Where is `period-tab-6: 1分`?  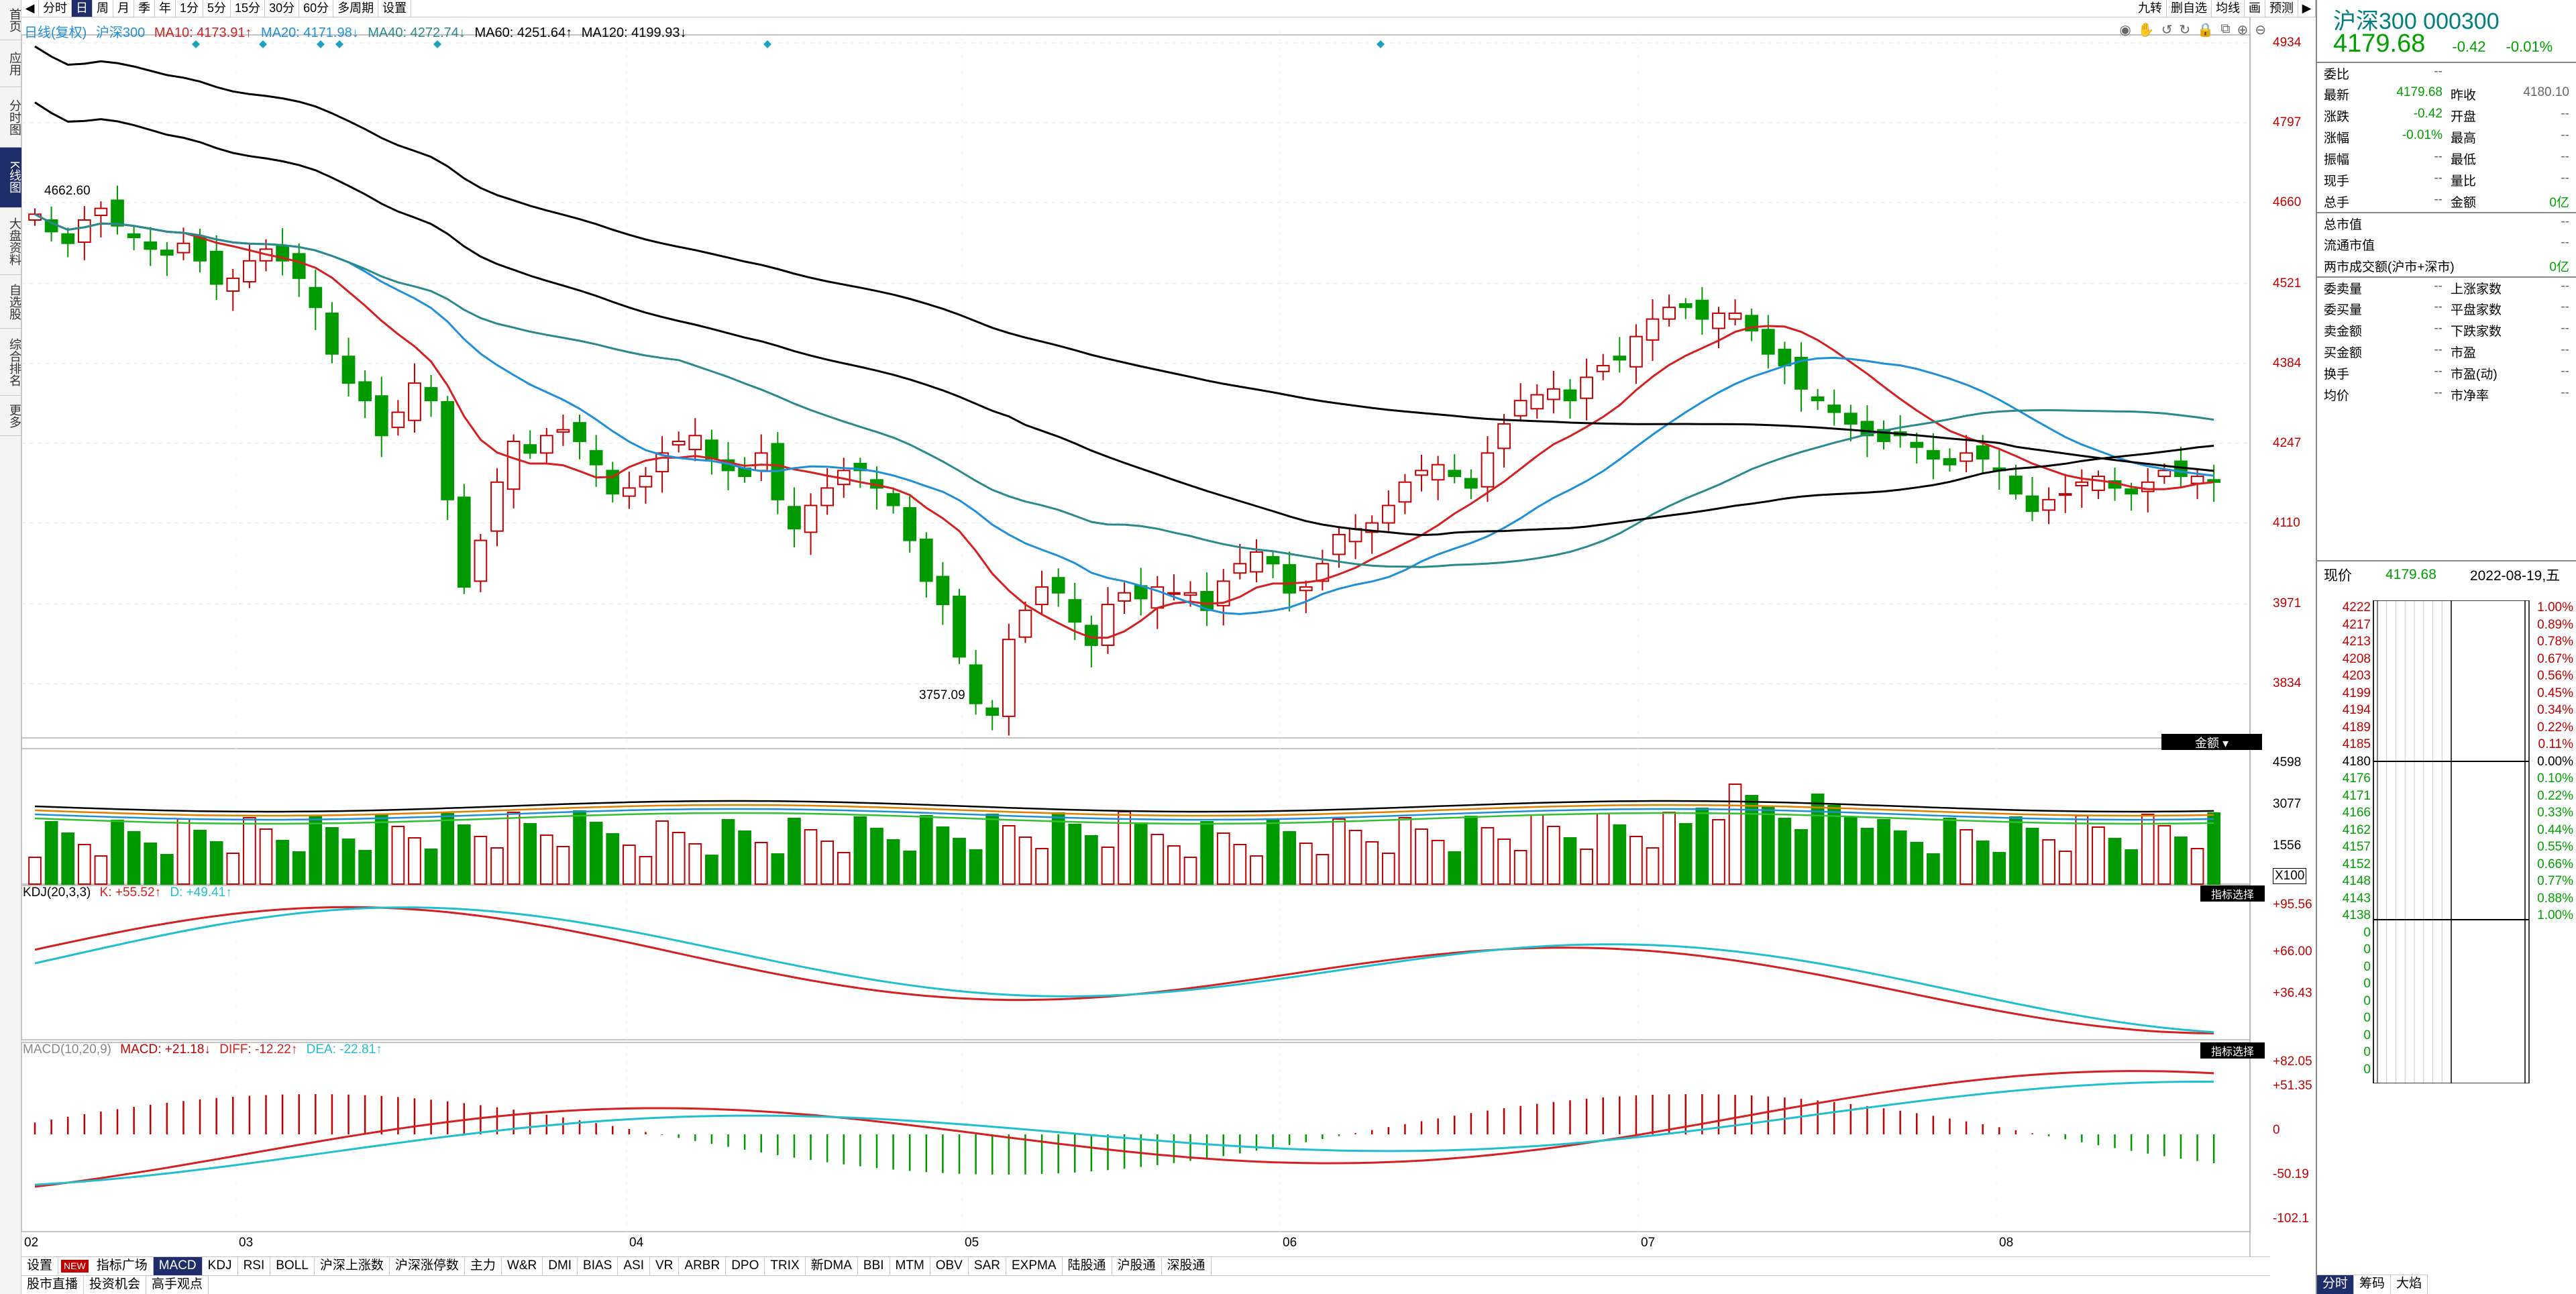
period-tab-6: 1分 is located at coordinates (190, 8).